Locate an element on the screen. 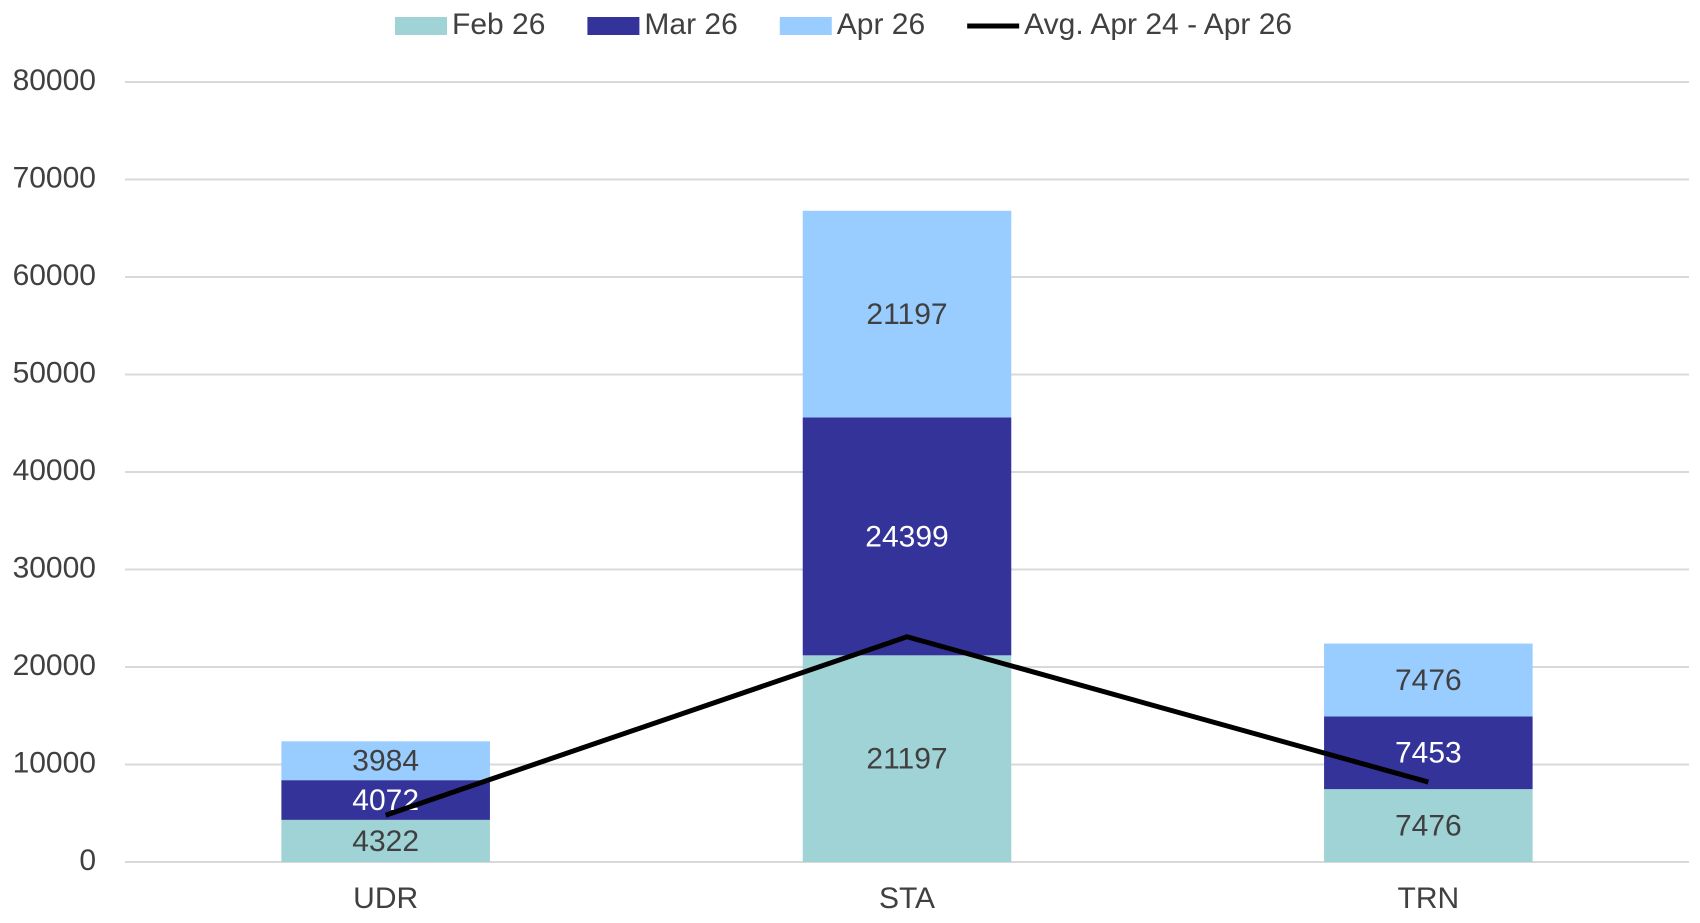 This screenshot has height=923, width=1700. y-tick-label: 30000 is located at coordinates (54, 567).